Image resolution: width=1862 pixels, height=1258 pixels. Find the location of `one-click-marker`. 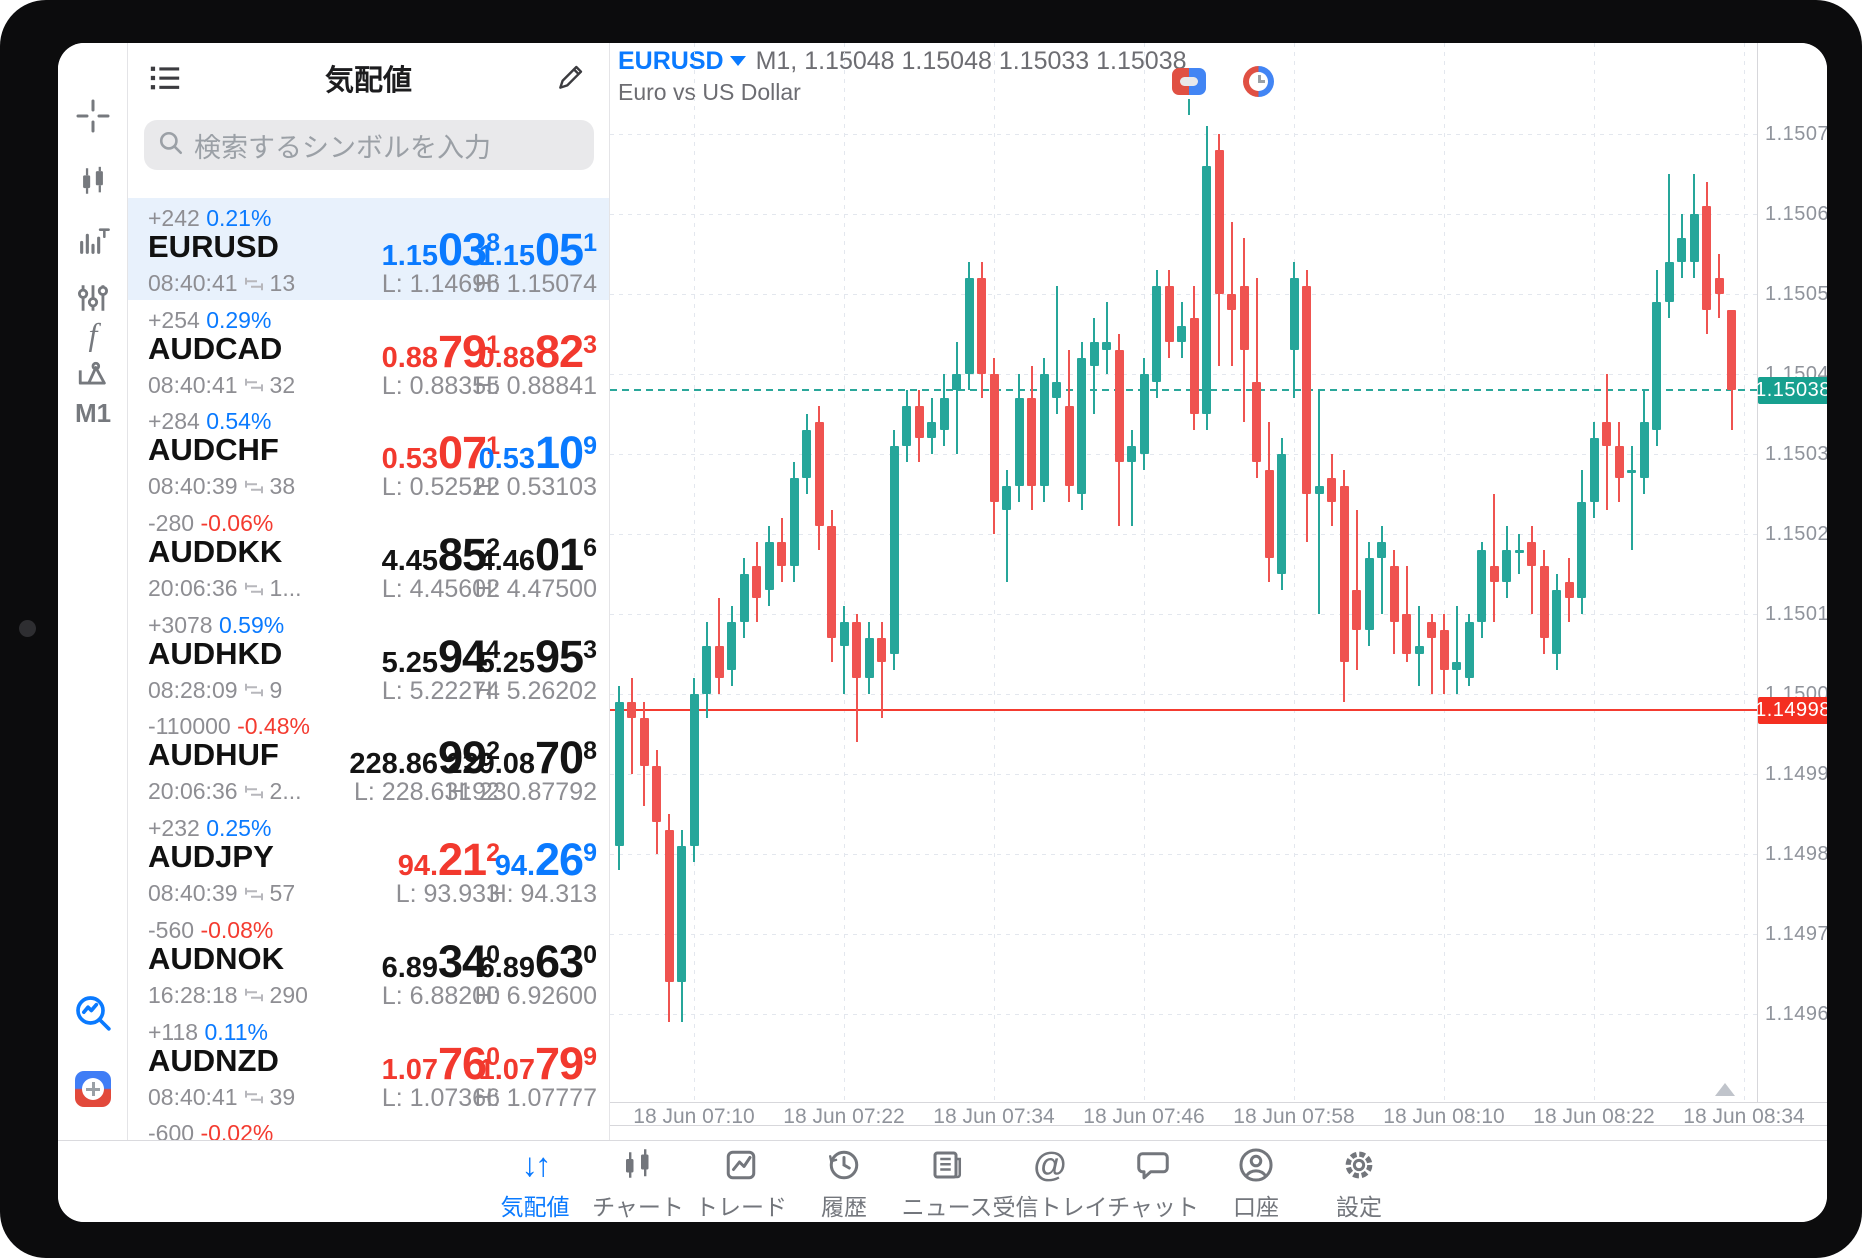

one-click-marker is located at coordinates (1189, 107).